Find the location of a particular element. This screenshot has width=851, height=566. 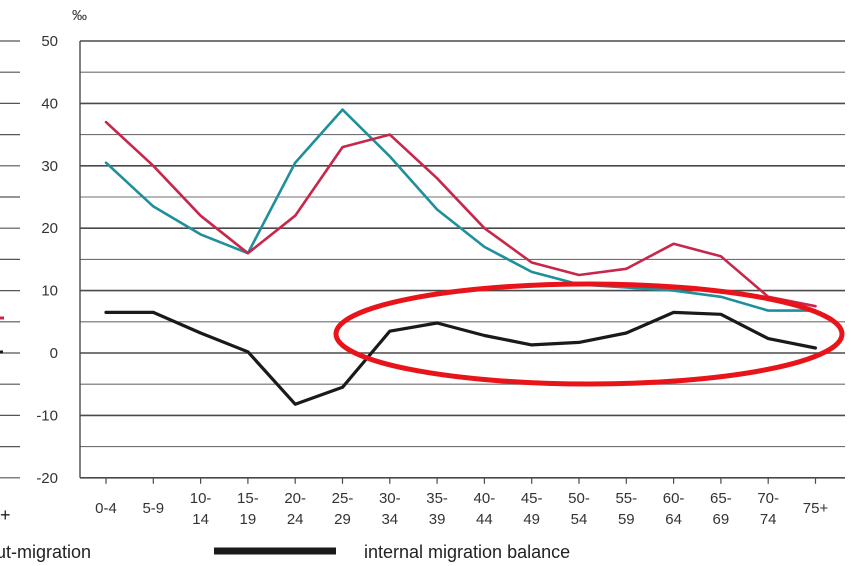

highlight-ellipse is located at coordinates (589, 334).